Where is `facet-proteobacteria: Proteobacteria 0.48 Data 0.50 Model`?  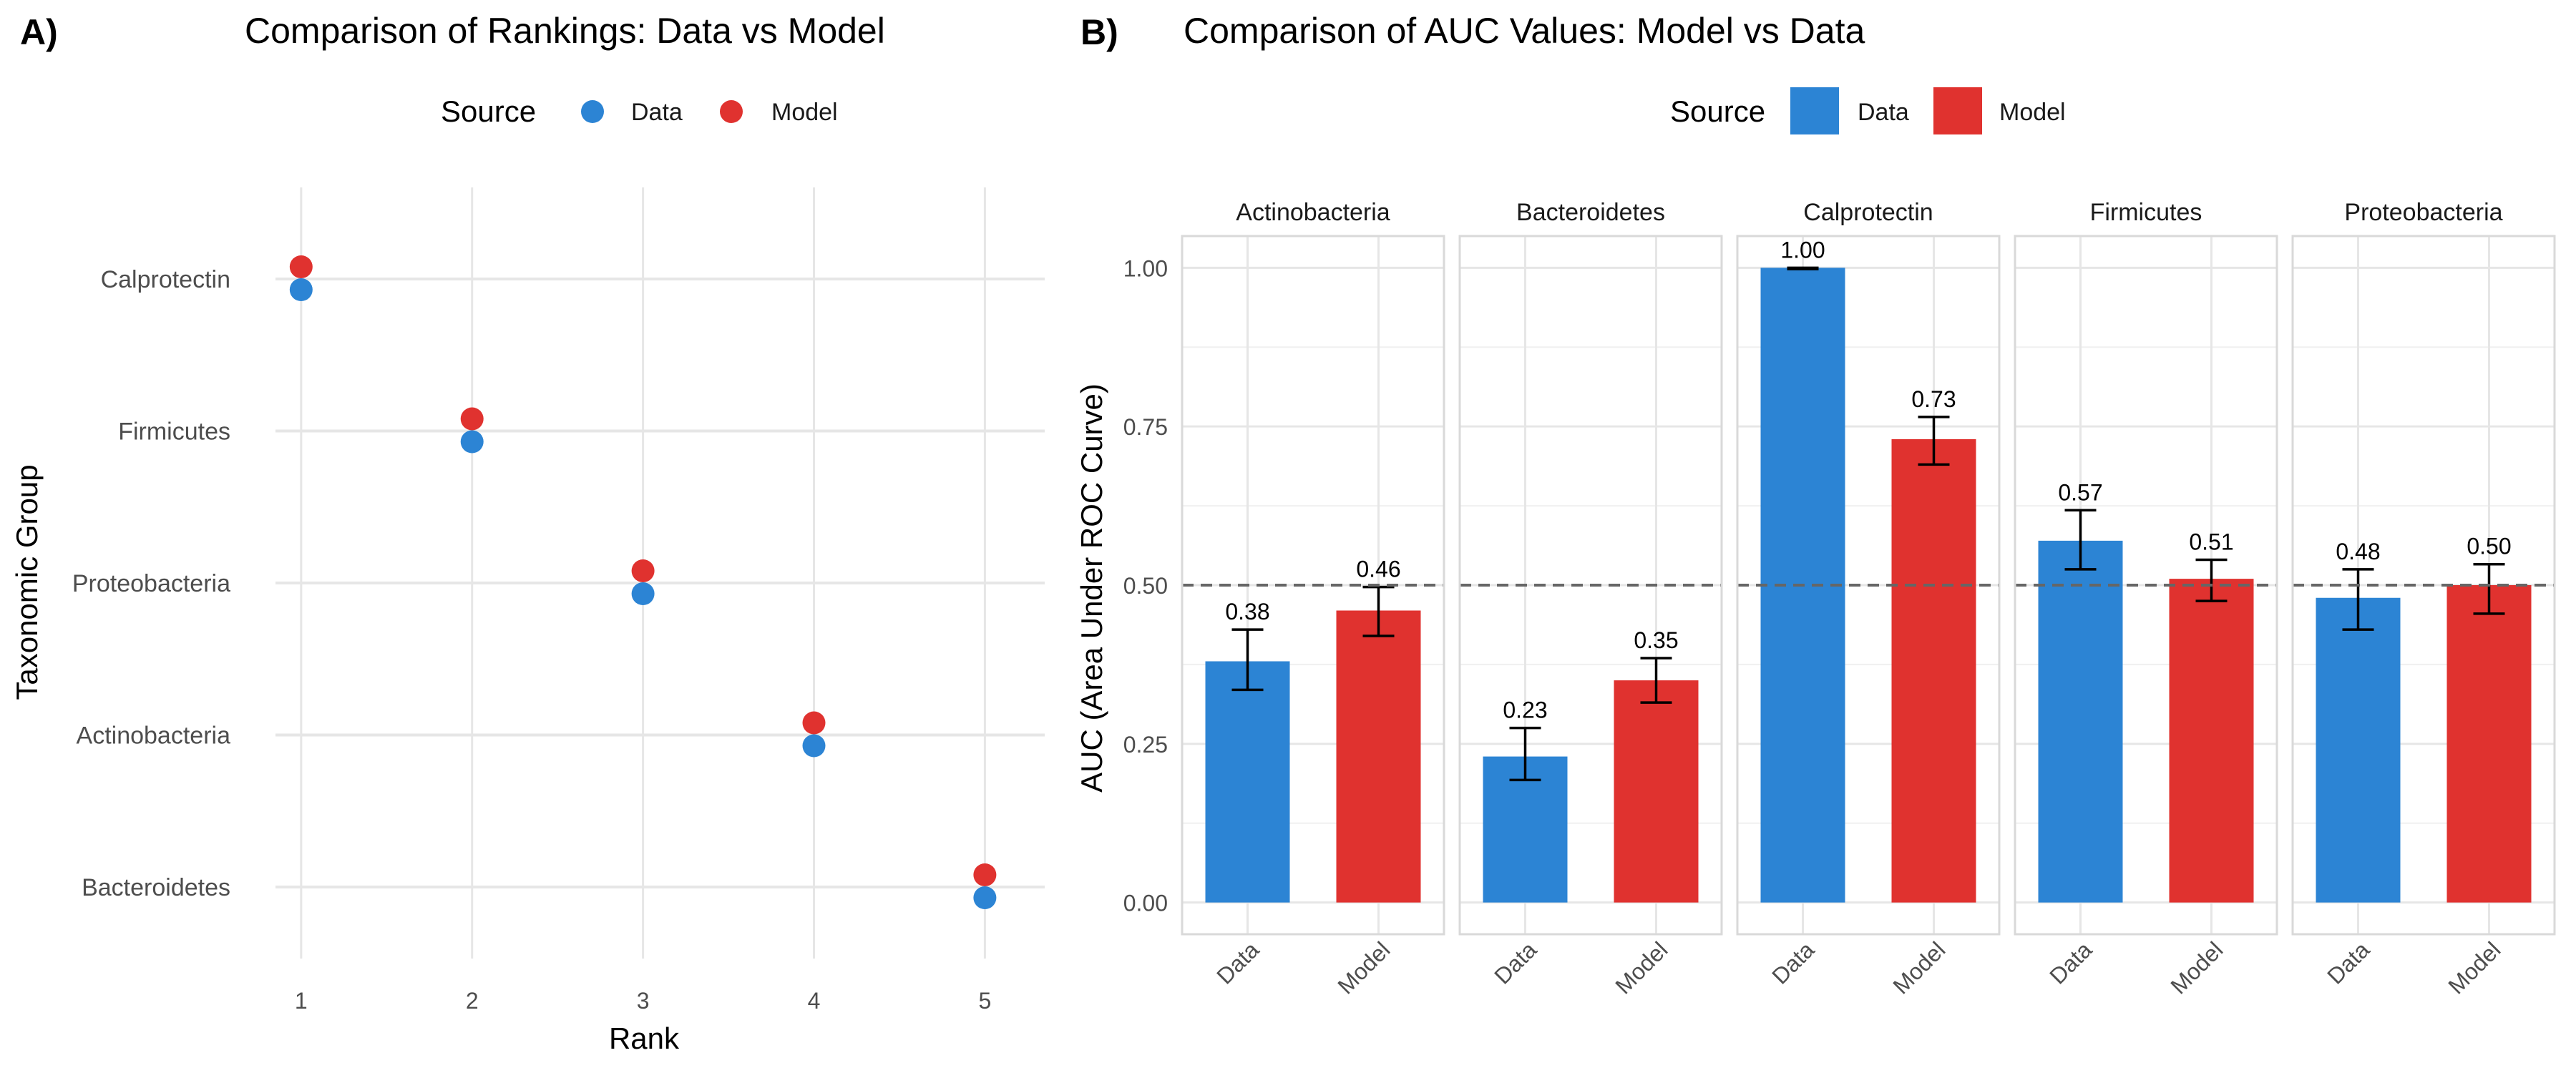
facet-proteobacteria: Proteobacteria 0.48 Data 0.50 Model is located at coordinates (2423, 599).